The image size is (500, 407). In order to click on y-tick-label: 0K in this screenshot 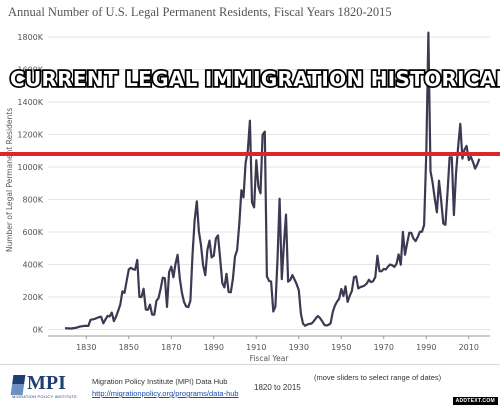, I will do `click(38, 330)`.